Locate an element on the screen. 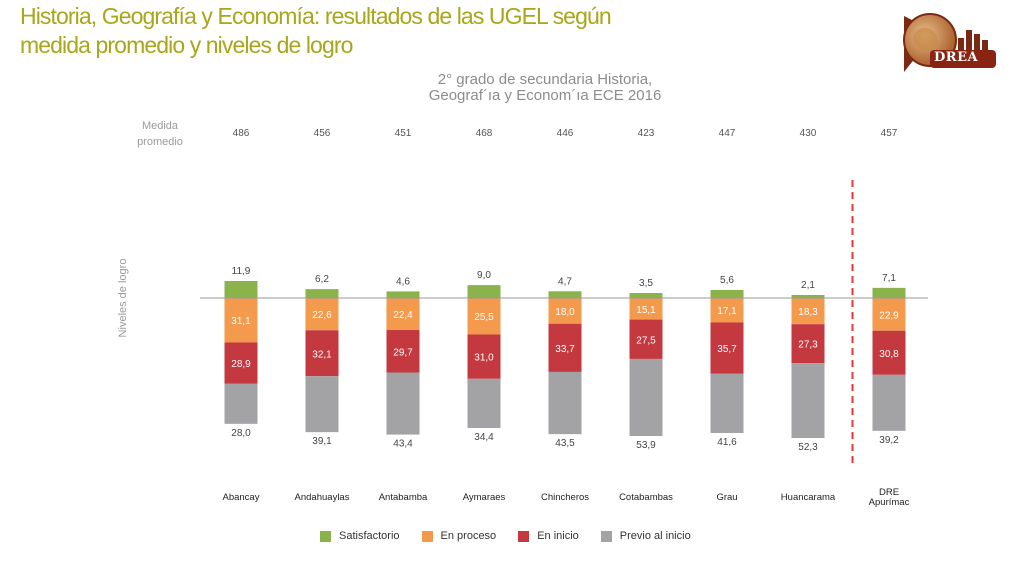 Image resolution: width=1024 pixels, height=576 pixels. mean-score-label-line2: promedio is located at coordinates (160, 142).